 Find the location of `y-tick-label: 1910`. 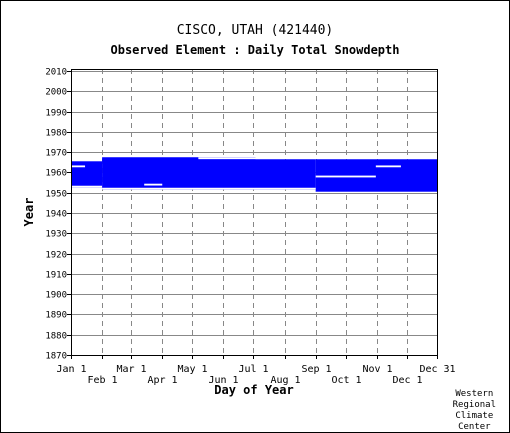

y-tick-label: 1910 is located at coordinates (56, 276).